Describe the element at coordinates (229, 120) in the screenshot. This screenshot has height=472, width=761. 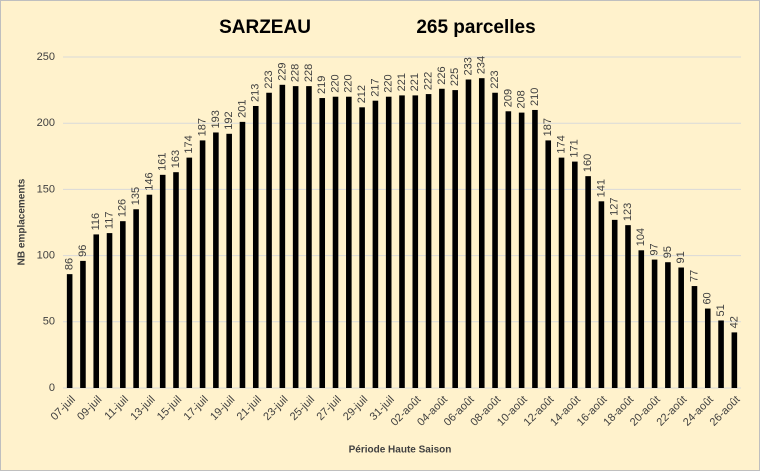
I see `data-label: 192` at that location.